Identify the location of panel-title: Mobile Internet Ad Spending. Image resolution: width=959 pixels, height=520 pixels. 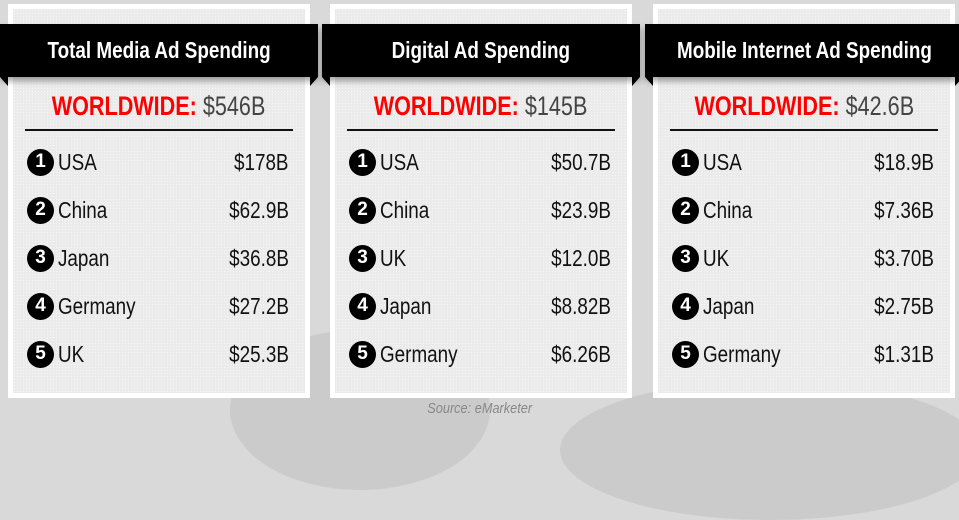
(804, 50).